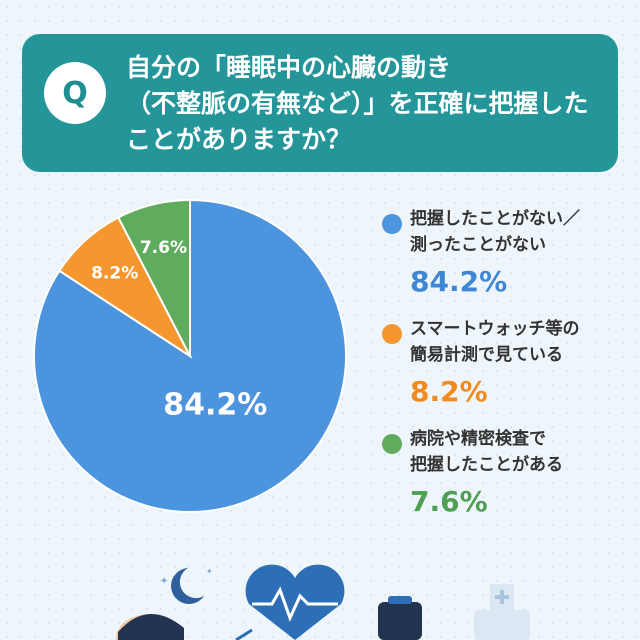  What do you see at coordinates (114, 274) in the screenshot?
I see `pie-slice-label: 8.2%` at bounding box center [114, 274].